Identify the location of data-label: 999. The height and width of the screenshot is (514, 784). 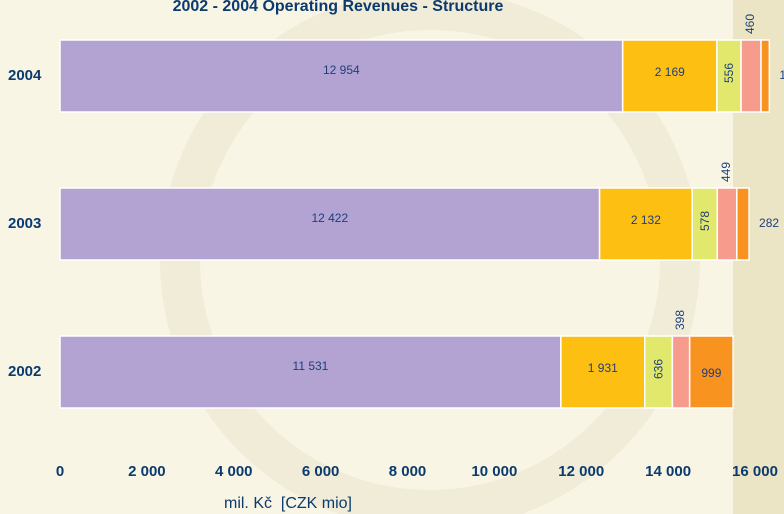
(711, 373).